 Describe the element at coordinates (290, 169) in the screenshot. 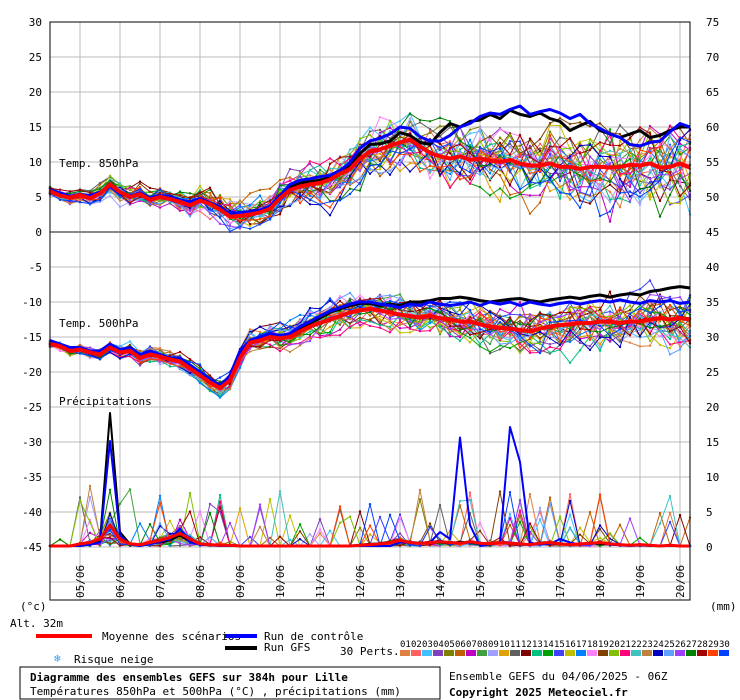

I see `member-850-4-point` at that location.